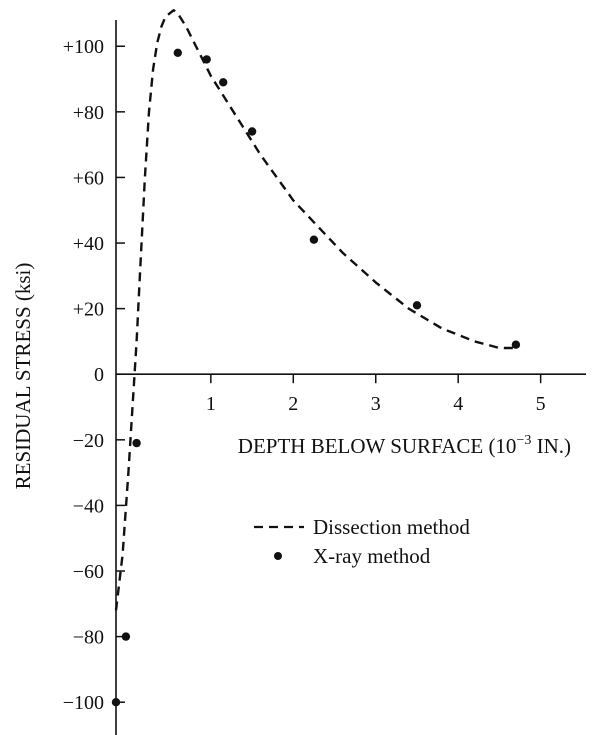  What do you see at coordinates (278, 556) in the screenshot?
I see `legend-dot-swatch` at bounding box center [278, 556].